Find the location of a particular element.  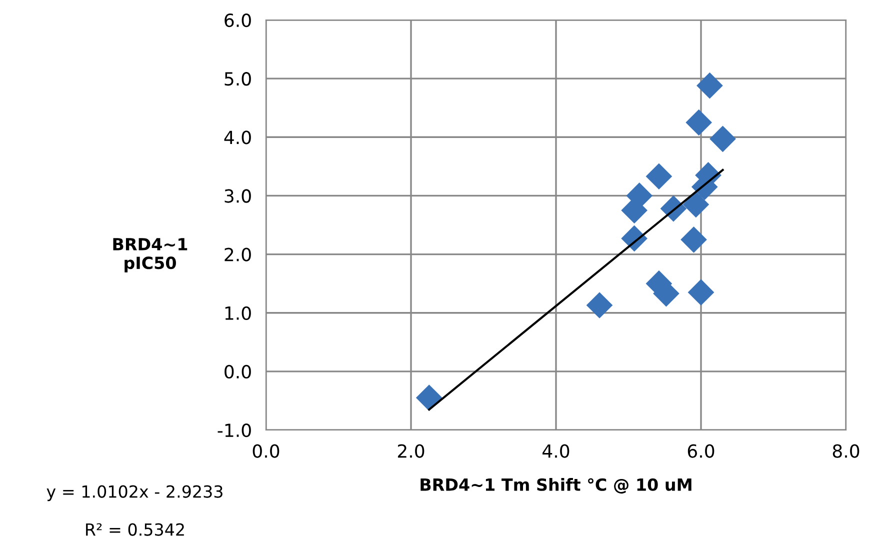

y-axis-title: BRD4~1 pIC50 is located at coordinates (150, 255).